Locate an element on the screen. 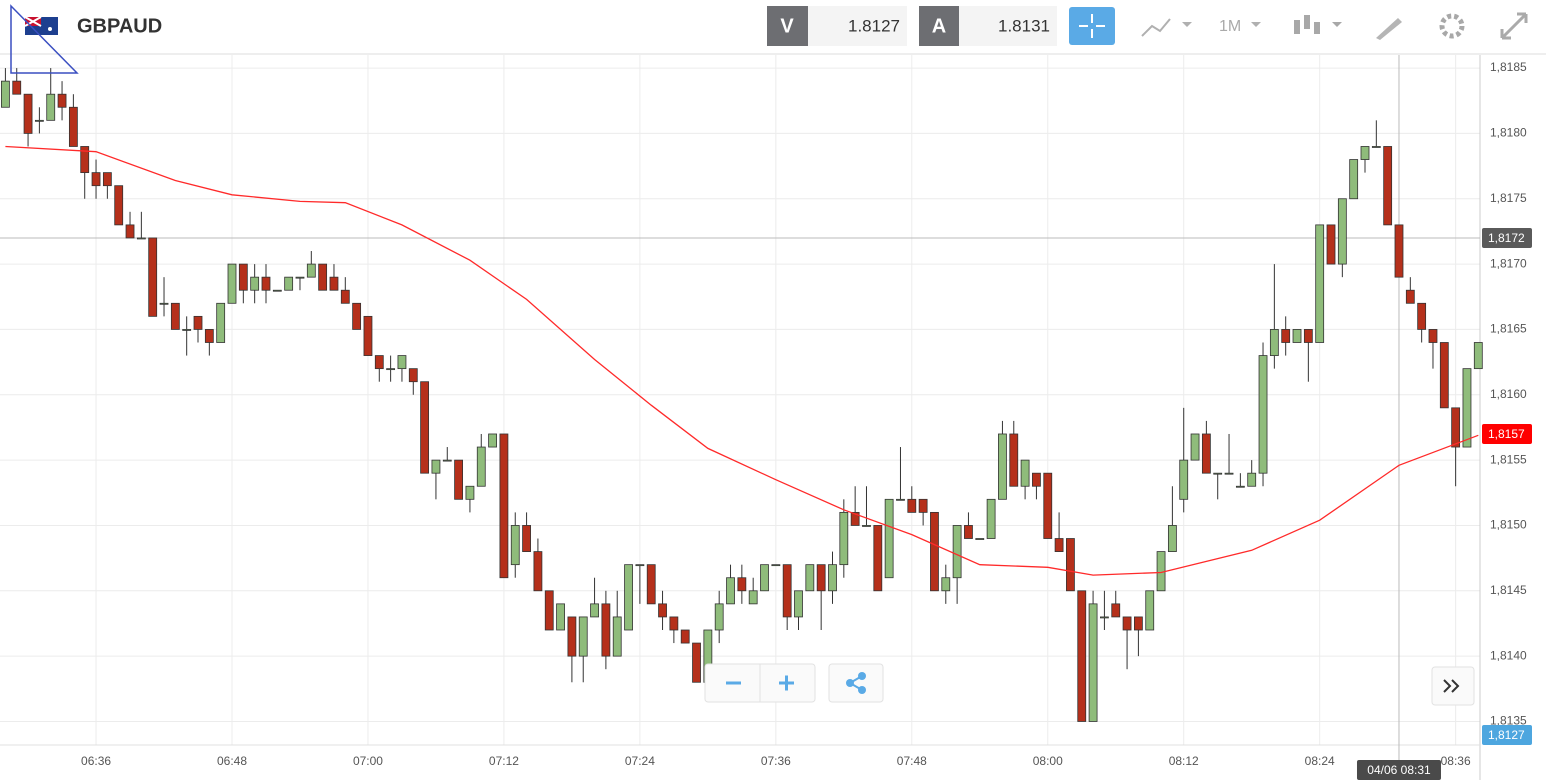 This screenshot has height=780, width=1546. share-button is located at coordinates (856, 683).